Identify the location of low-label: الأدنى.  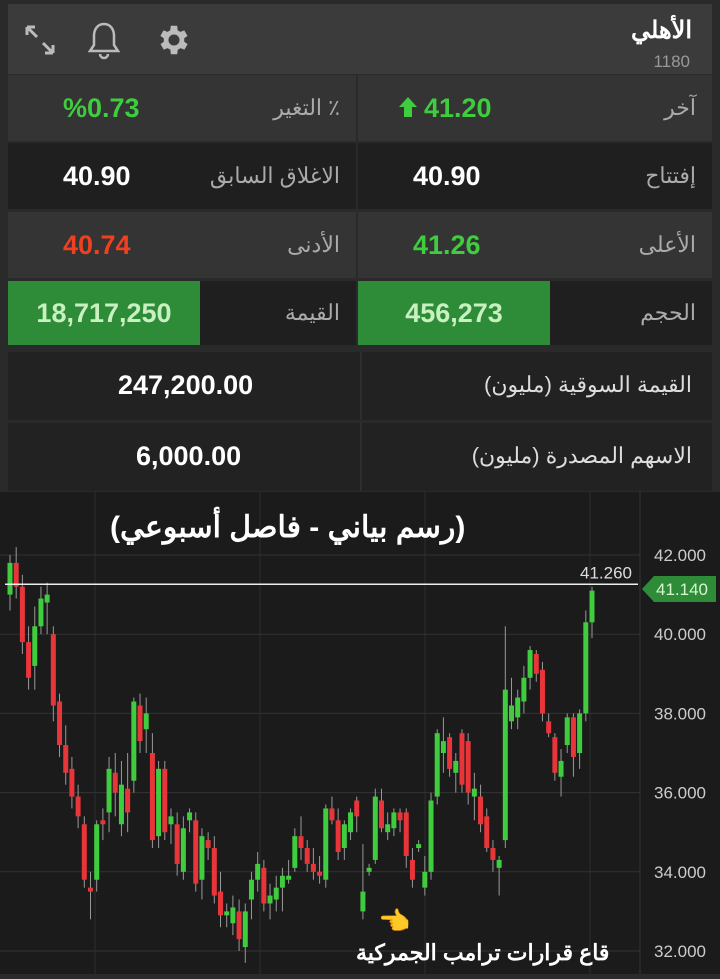
(313, 244).